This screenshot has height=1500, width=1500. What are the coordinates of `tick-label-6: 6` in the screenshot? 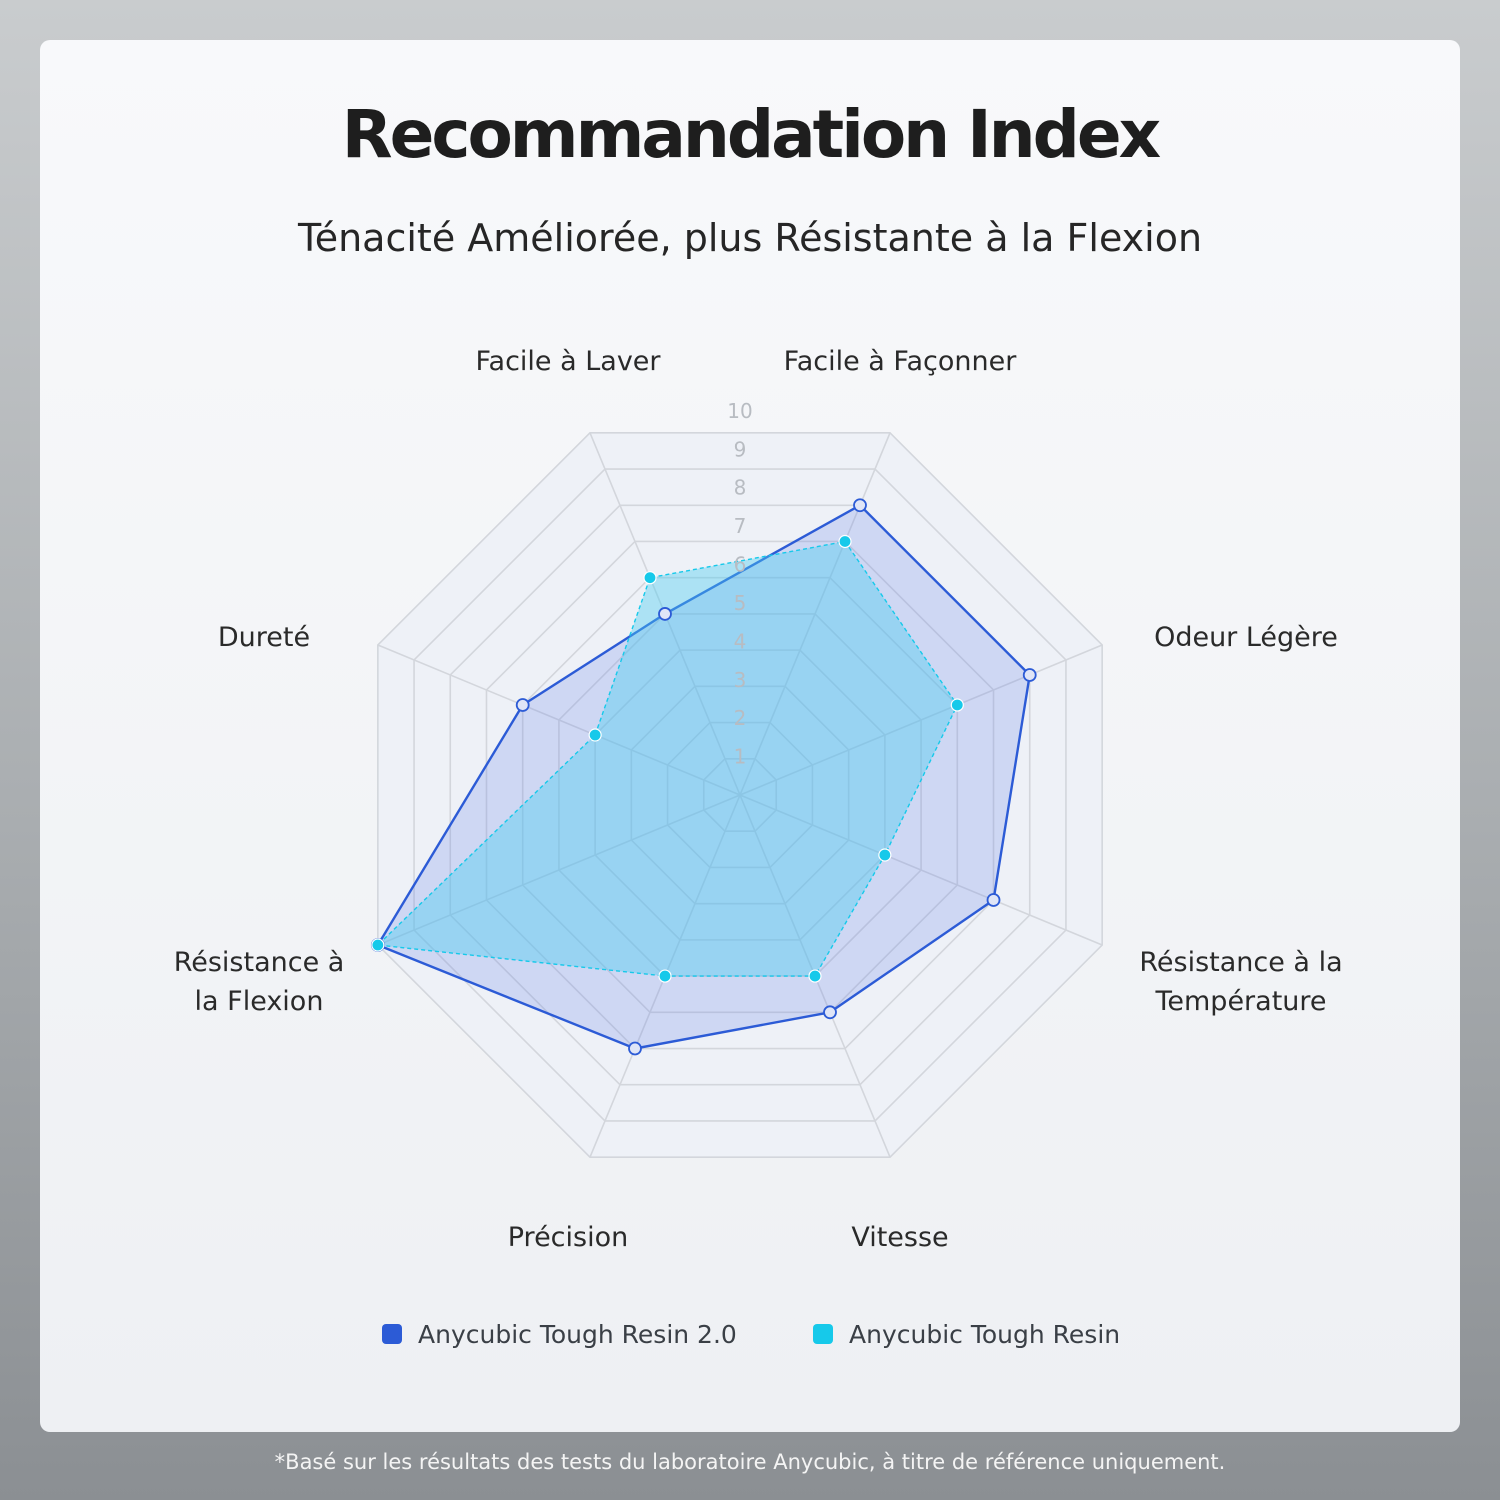 It's located at (740, 565).